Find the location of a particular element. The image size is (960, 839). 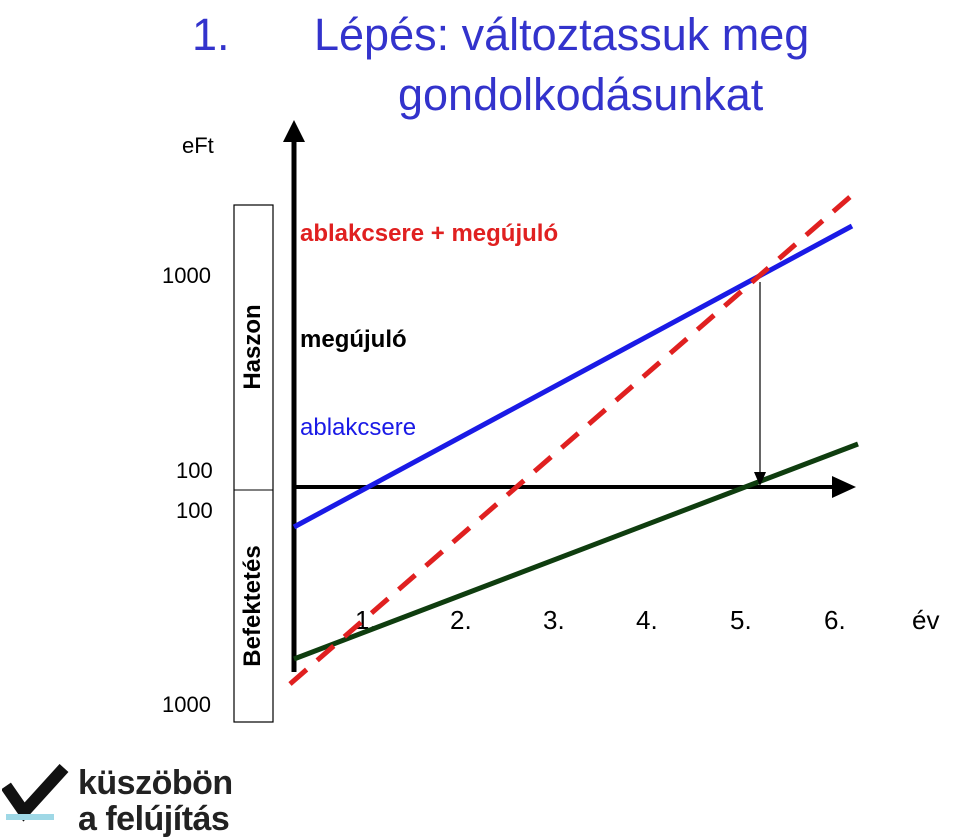

y-tick-label-1000-bottom: 1000 is located at coordinates (186, 704).